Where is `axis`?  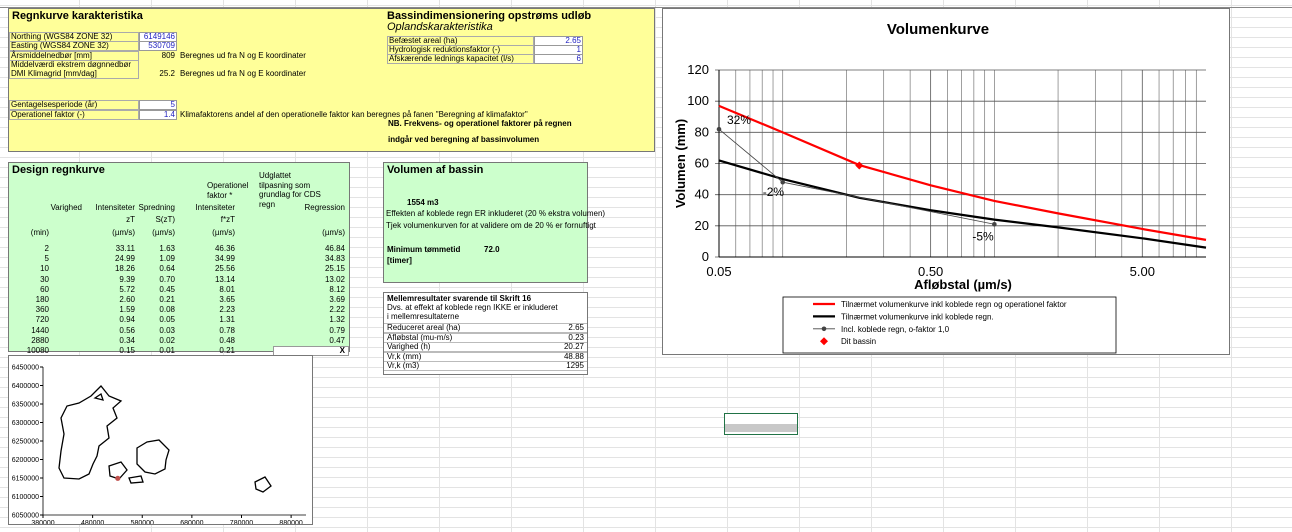 axis is located at coordinates (174, 441).